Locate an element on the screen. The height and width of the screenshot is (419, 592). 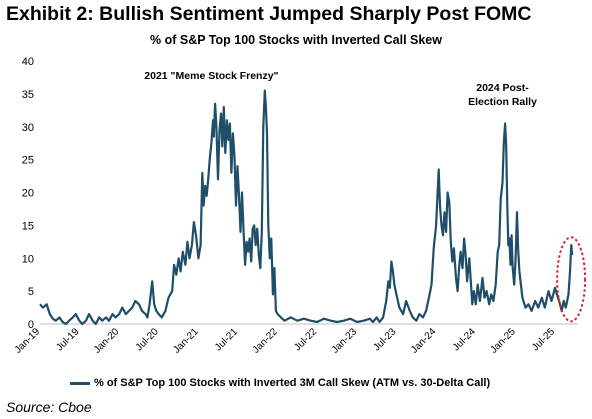
x-tick-label: Jul-20 is located at coordinates (147, 339).